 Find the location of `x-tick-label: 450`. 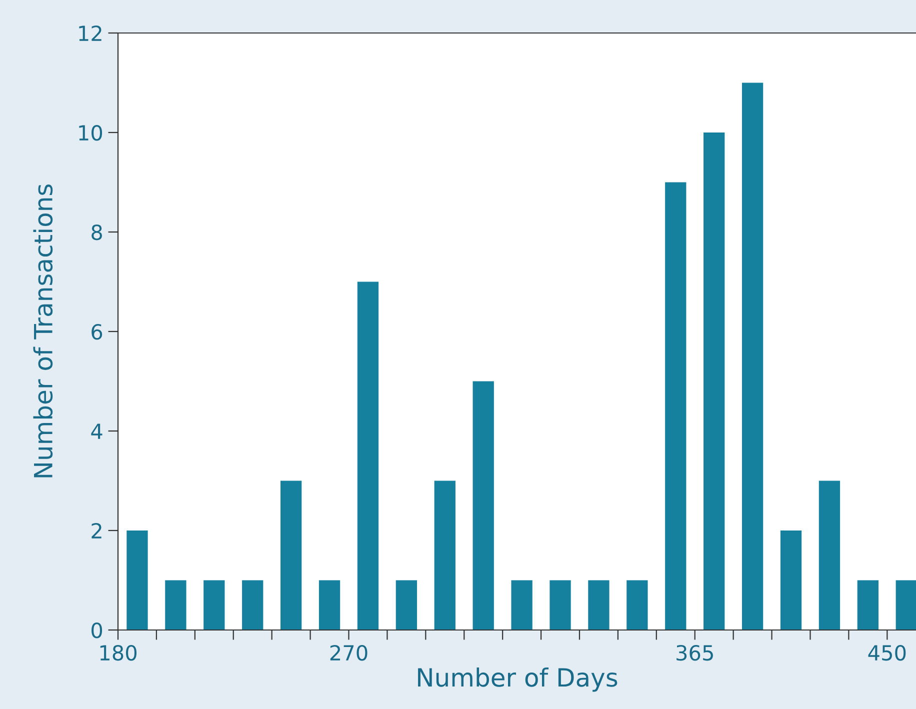

x-tick-label: 450 is located at coordinates (887, 652).